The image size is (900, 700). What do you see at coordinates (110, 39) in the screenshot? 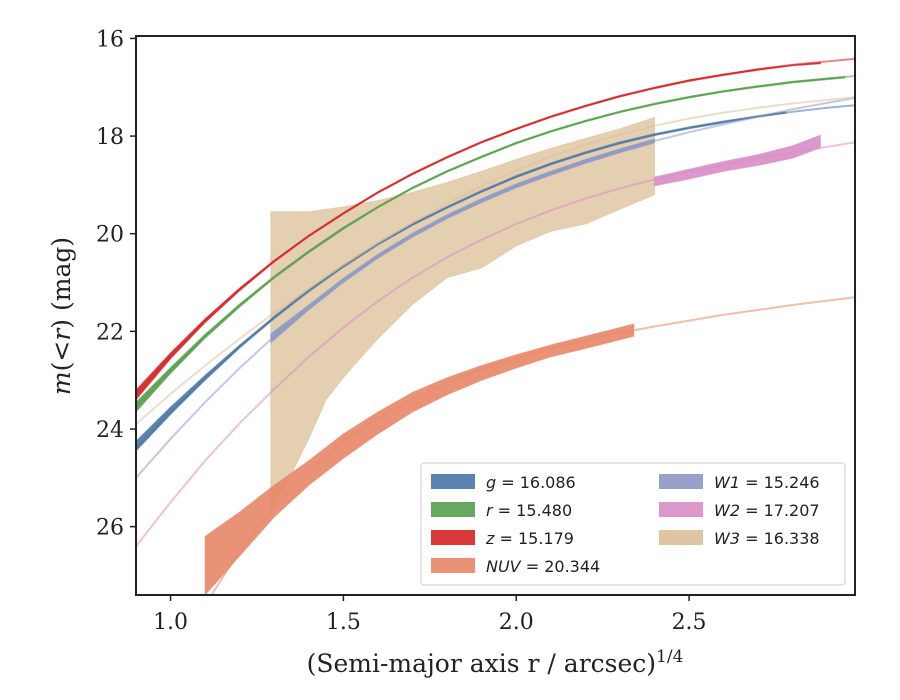
I see `y-tick-label: 16` at bounding box center [110, 39].